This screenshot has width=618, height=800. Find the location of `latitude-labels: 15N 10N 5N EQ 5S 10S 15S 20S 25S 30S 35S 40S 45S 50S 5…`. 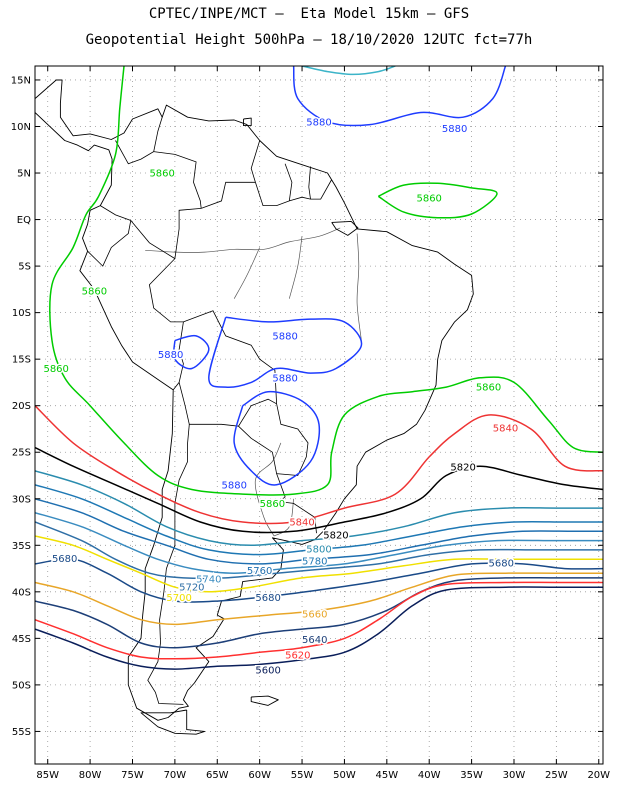

latitude-labels: 15N 10N 5N EQ 5S 10S 15S 20S 25S 30S 35S 40S 45S 50S 5… is located at coordinates (21, 406).